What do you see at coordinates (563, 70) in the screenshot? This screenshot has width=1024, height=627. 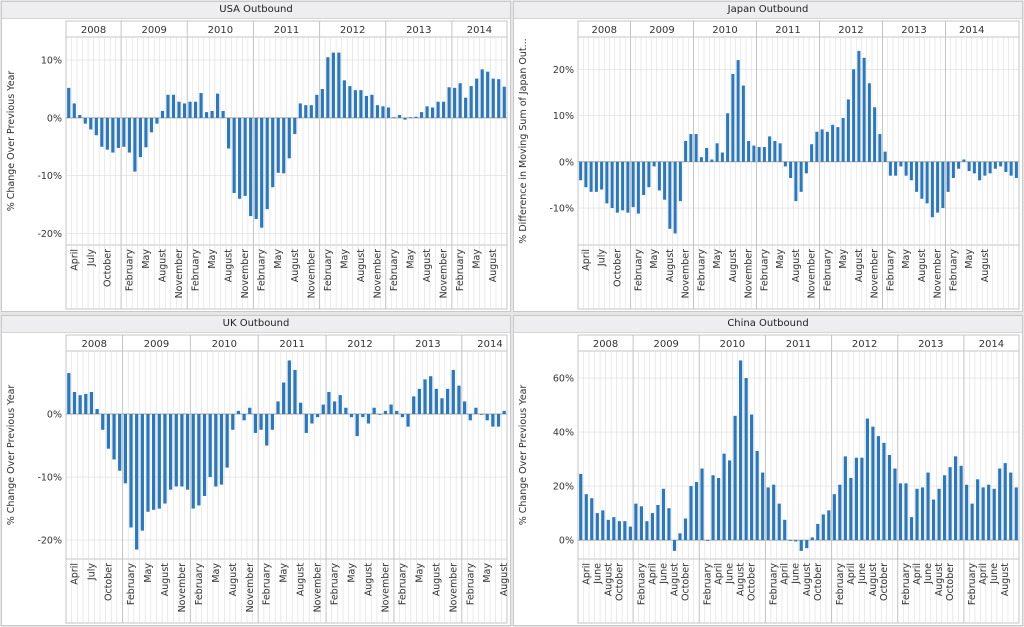 I see `y-tick-label: 20%` at bounding box center [563, 70].